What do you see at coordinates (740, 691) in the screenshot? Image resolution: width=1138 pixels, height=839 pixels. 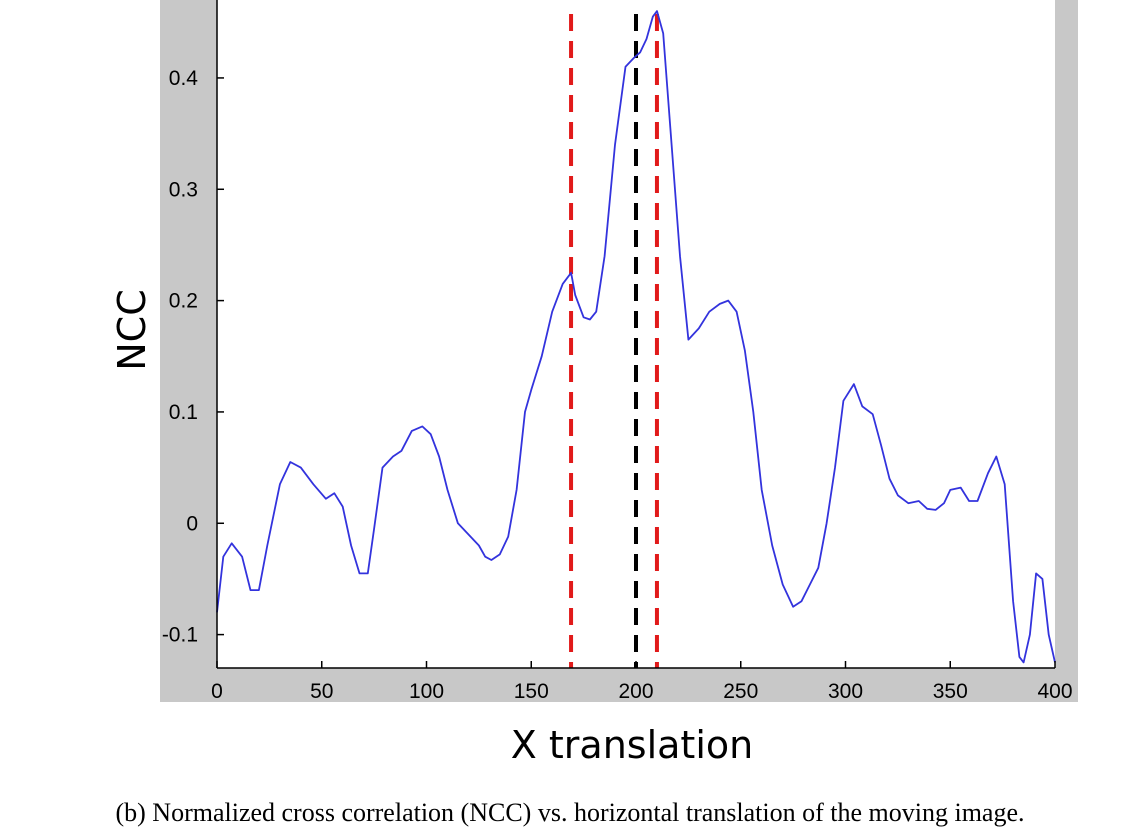 I see `x-tick-label-250: 250` at bounding box center [740, 691].